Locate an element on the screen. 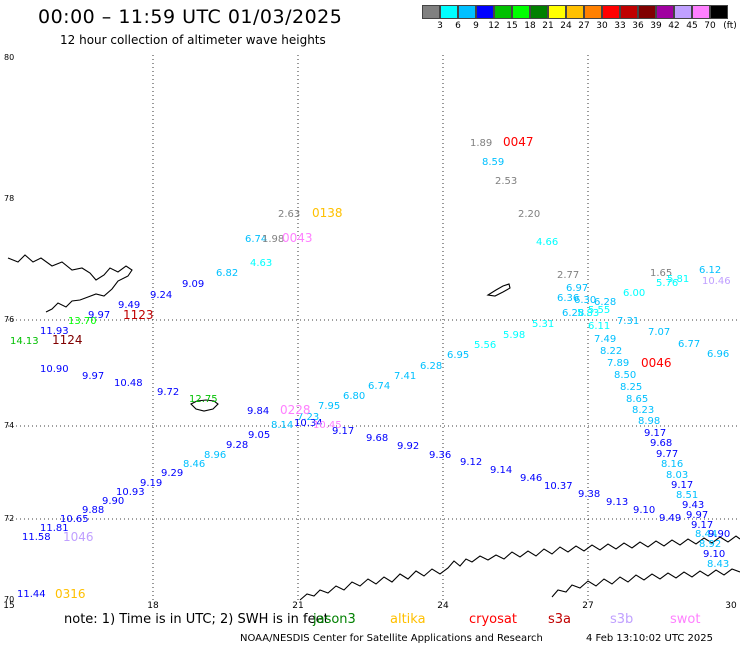  wave-height-label: 9.90 is located at coordinates (113, 501).